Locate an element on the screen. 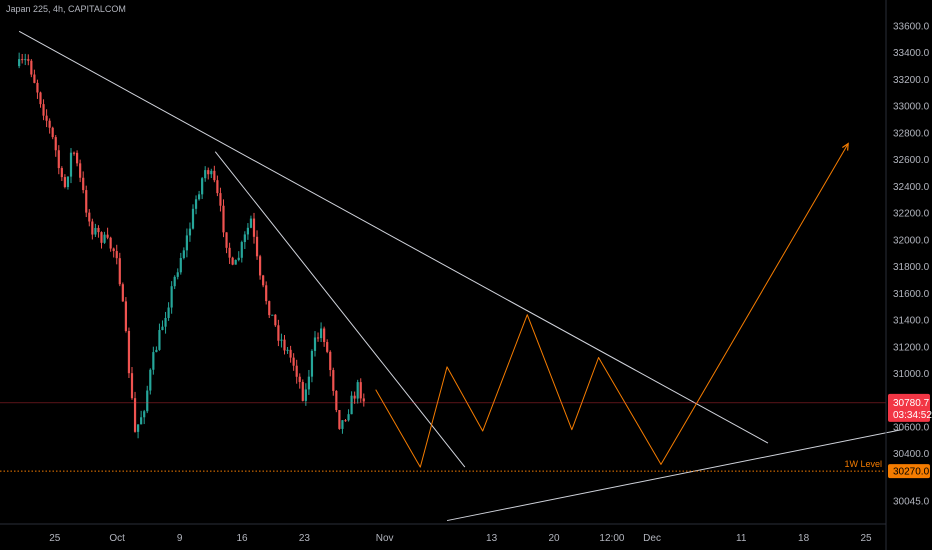  price-tick-label: 31400.0 is located at coordinates (911, 321).